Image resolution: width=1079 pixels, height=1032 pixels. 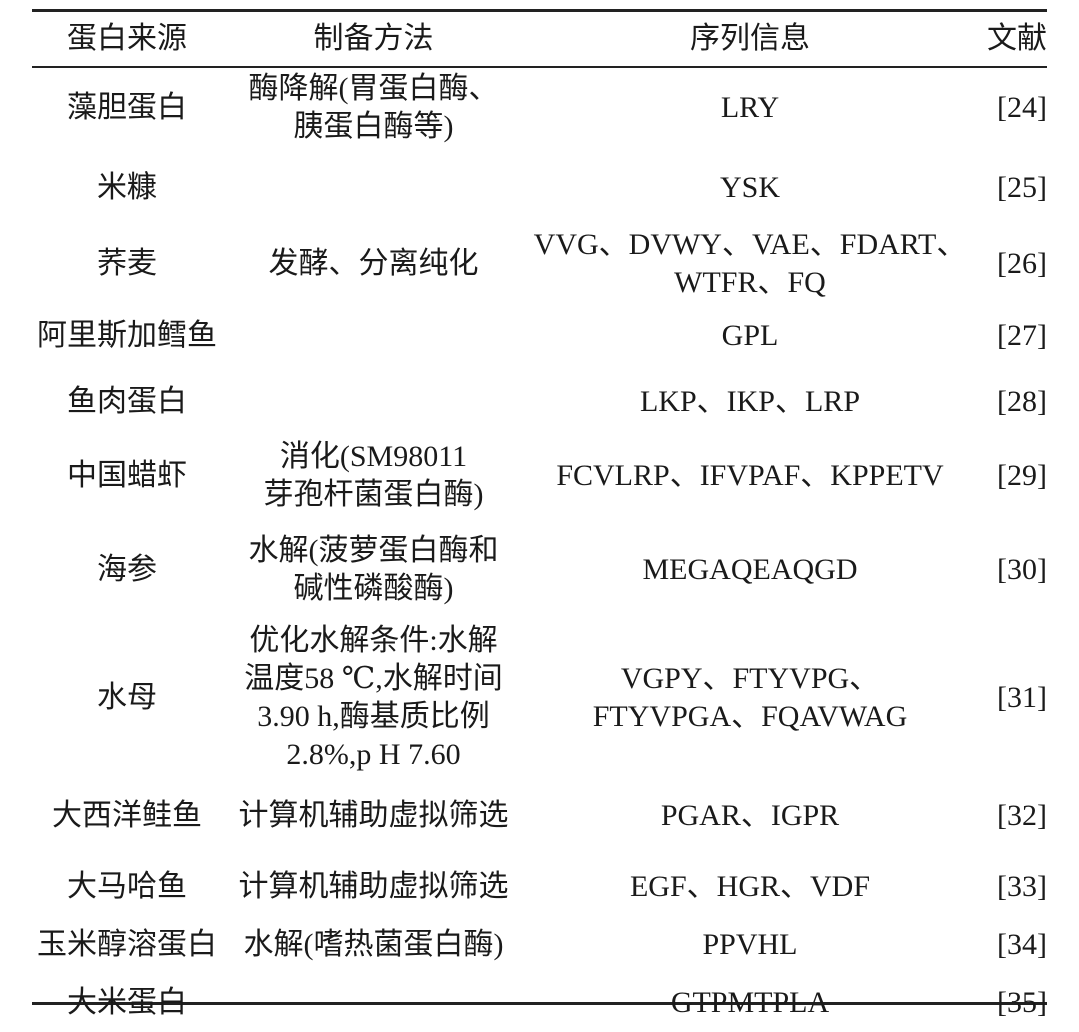 I want to click on cell-reference: [24], so click(x=1022, y=107).